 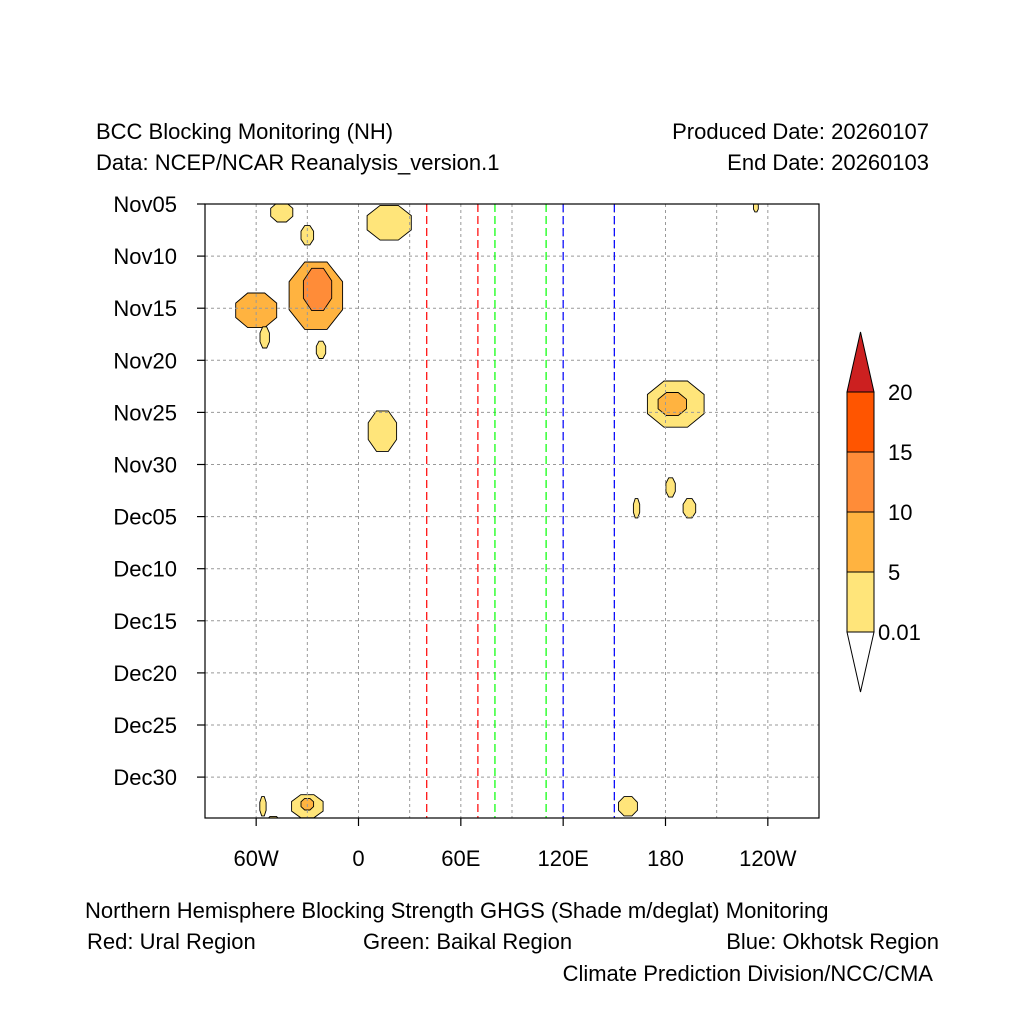 What do you see at coordinates (900, 452) in the screenshot?
I see `colorbar-label: 15` at bounding box center [900, 452].